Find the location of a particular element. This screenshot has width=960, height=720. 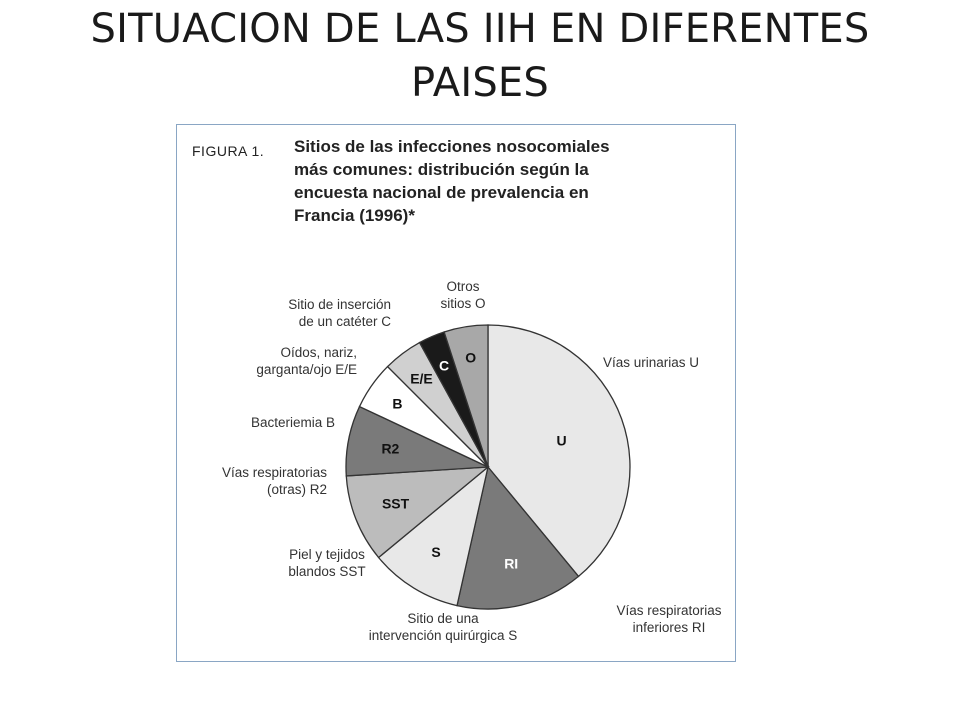

slice-code-label: U is located at coordinates (561, 441).